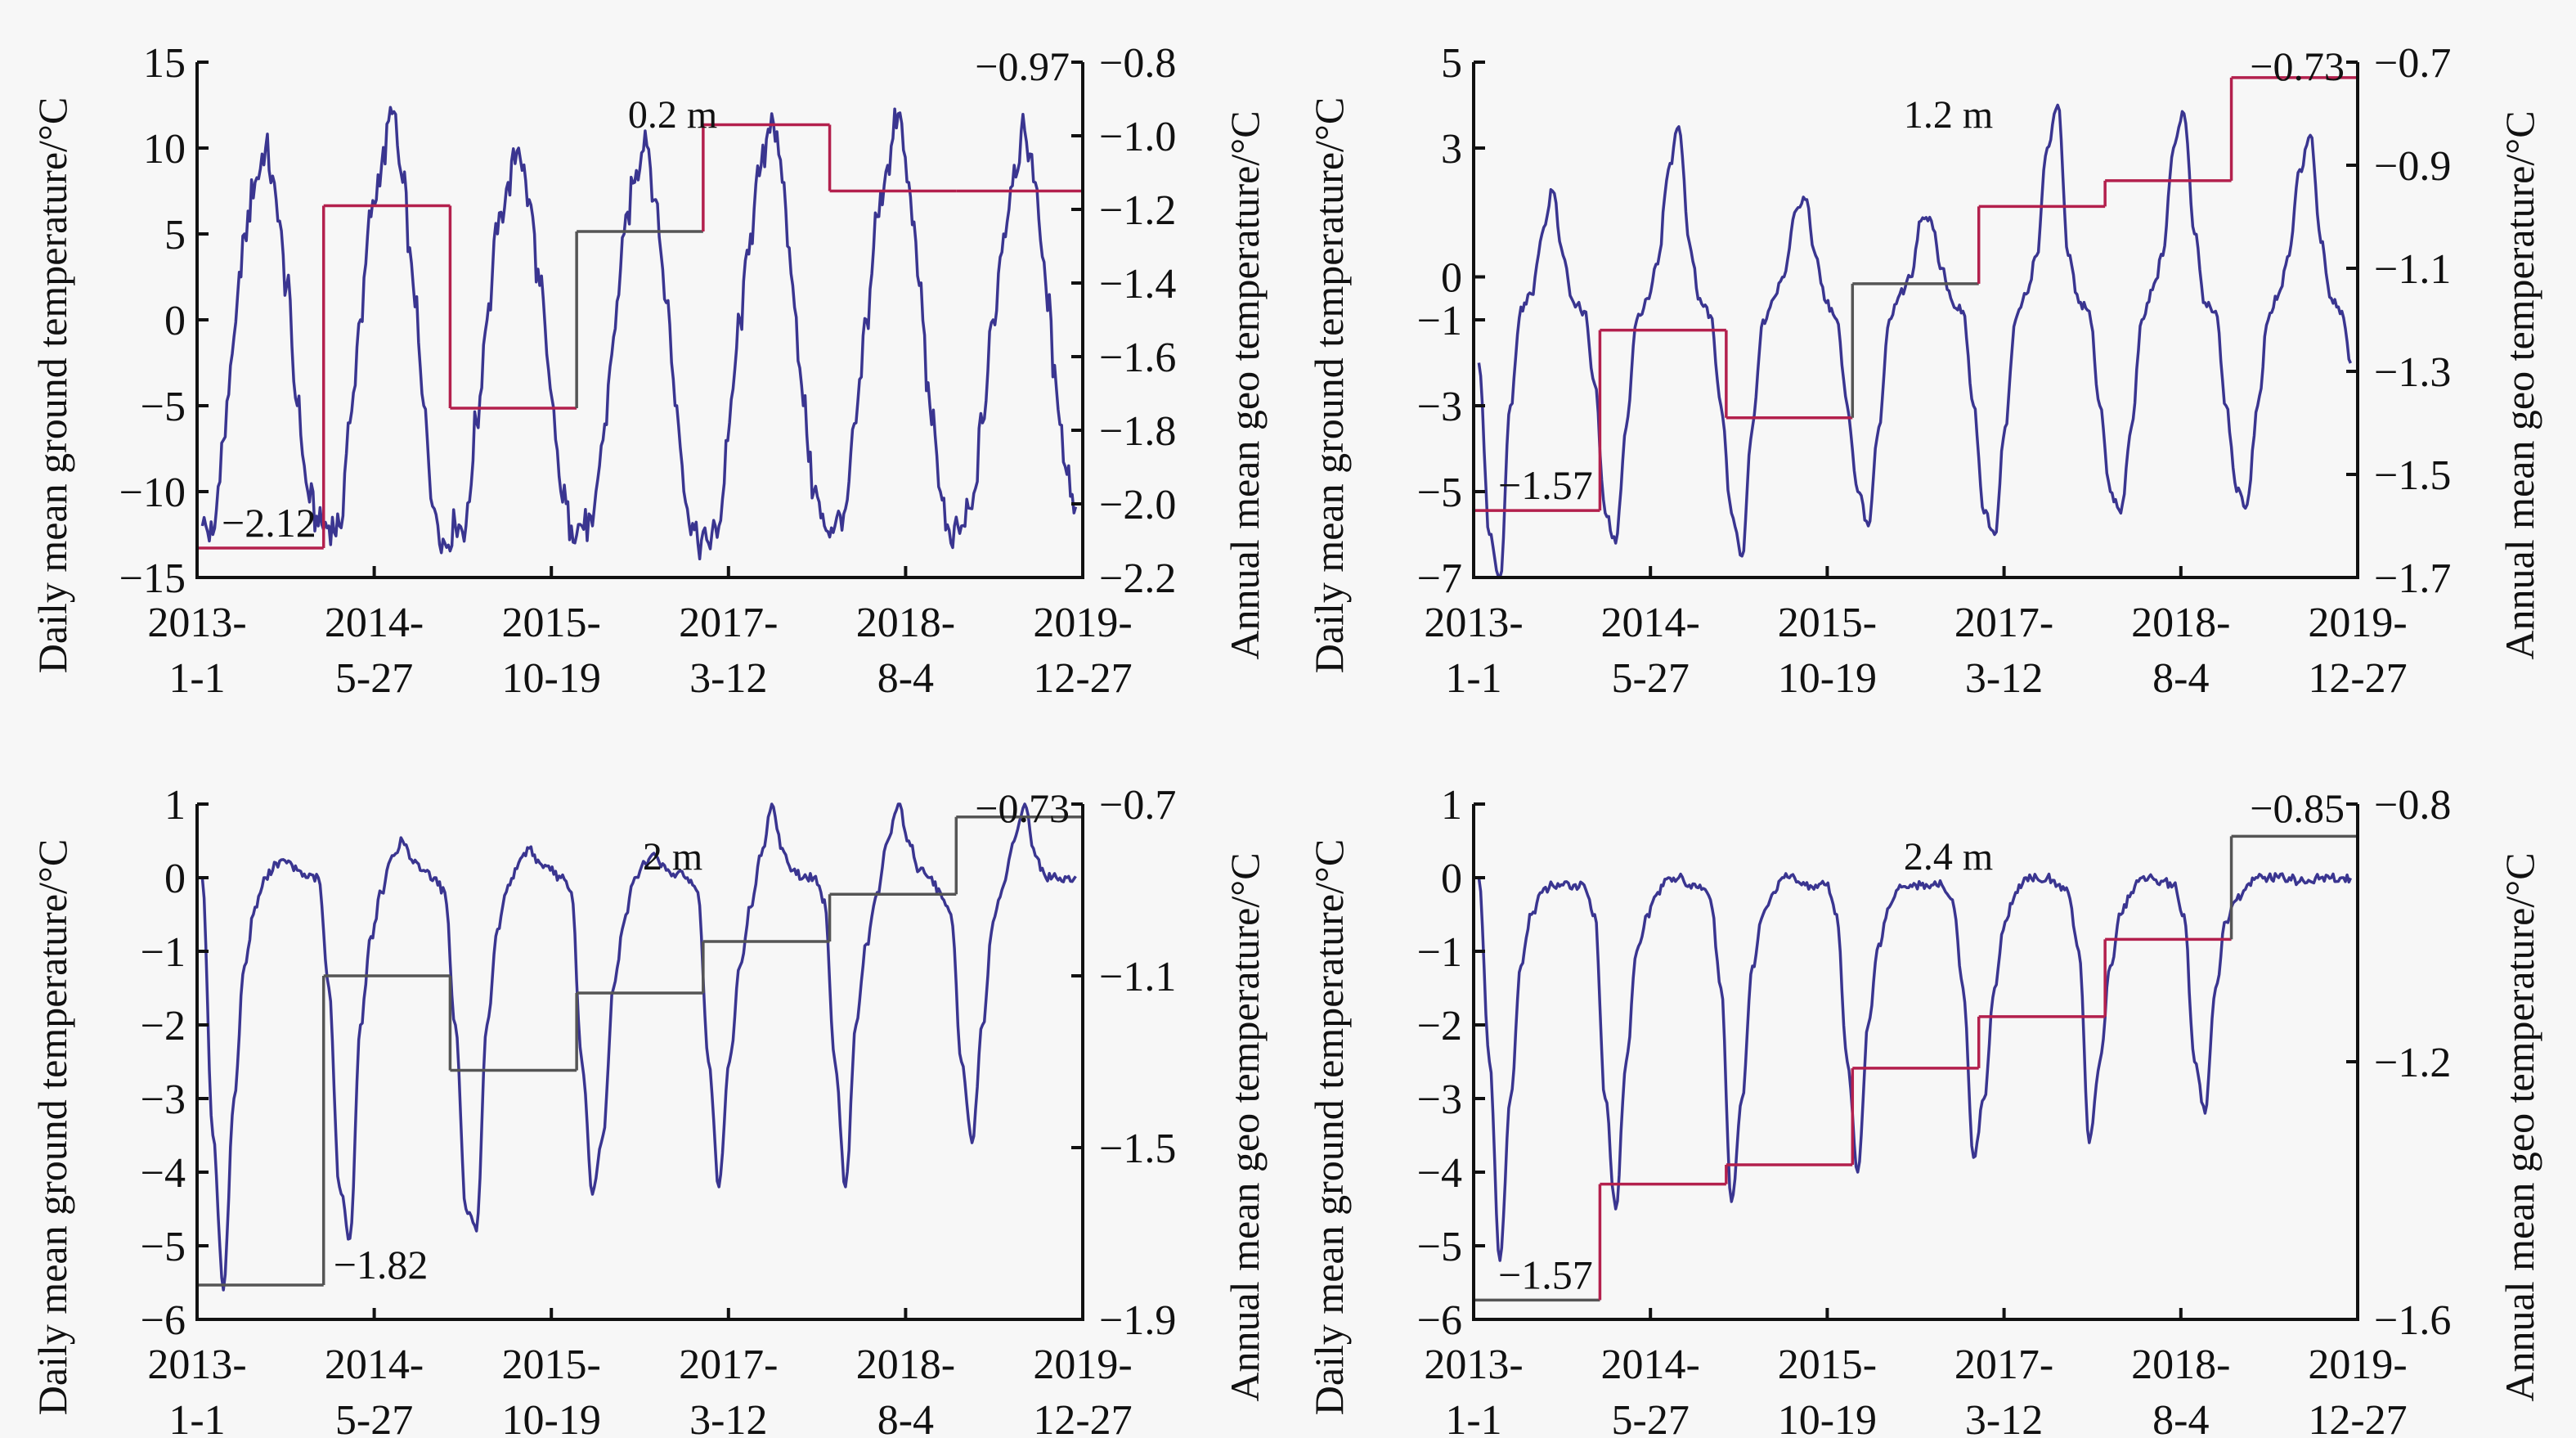 The height and width of the screenshot is (1438, 2576). Describe the element at coordinates (672, 115) in the screenshot. I see `panel-depth-title: 0.2 m` at that location.